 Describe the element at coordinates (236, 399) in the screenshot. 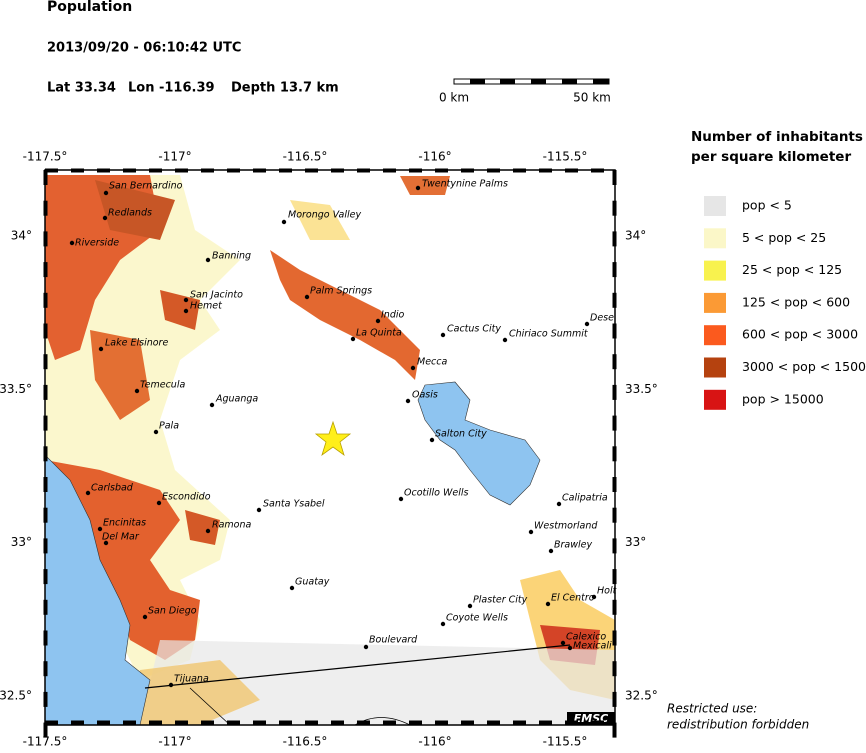

I see `city-label: Aguanga` at that location.